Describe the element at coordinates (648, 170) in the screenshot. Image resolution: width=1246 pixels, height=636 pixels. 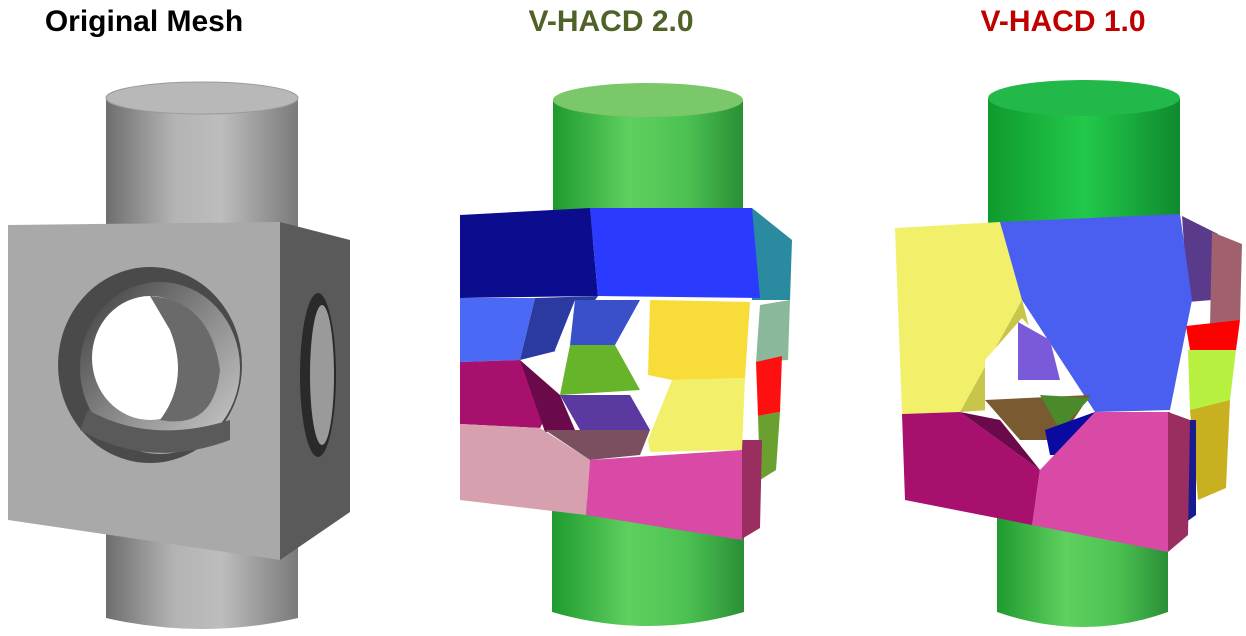
I see `green-cylinder-top` at that location.